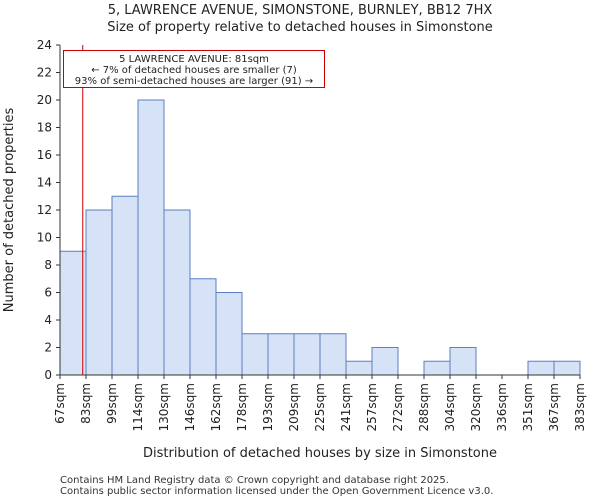 Image resolution: width=600 pixels, height=500 pixels. I want to click on x-tick-label: 83sqm, so click(86, 403).